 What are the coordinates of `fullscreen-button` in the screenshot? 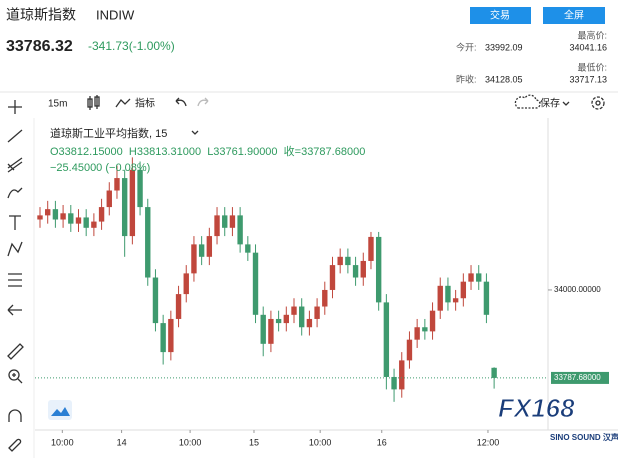 It's located at (574, 15).